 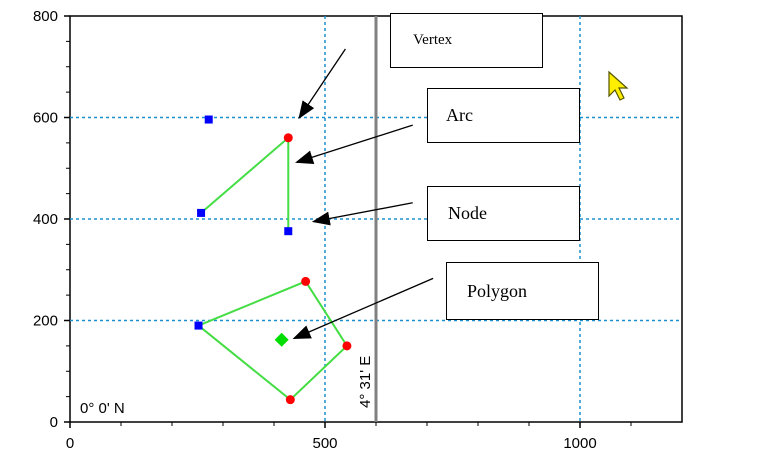 I want to click on x-tick-label: 1000, so click(x=579, y=443).